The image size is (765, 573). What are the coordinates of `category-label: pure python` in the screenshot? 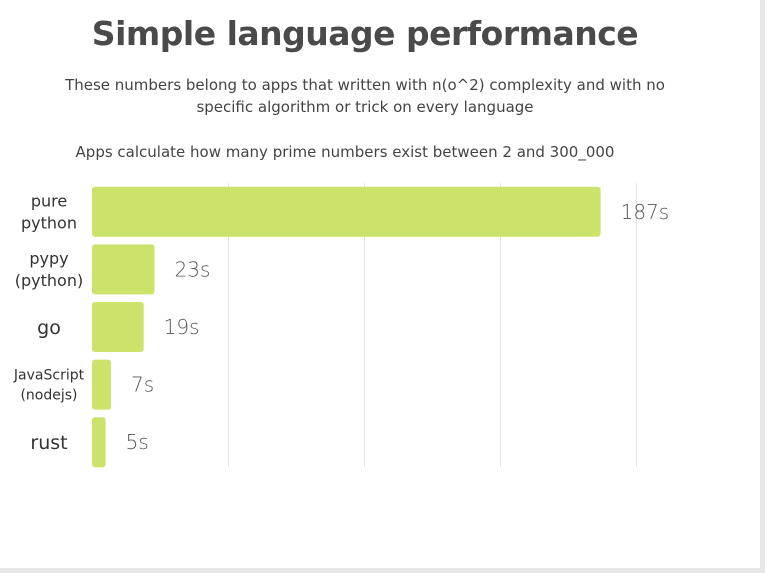 It's located at (49, 212).